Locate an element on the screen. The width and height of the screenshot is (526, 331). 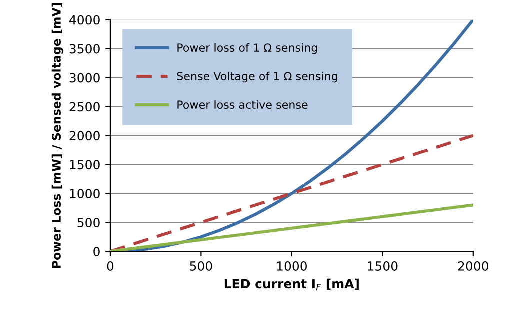
y-tick-label: 2000 is located at coordinates (85, 136).